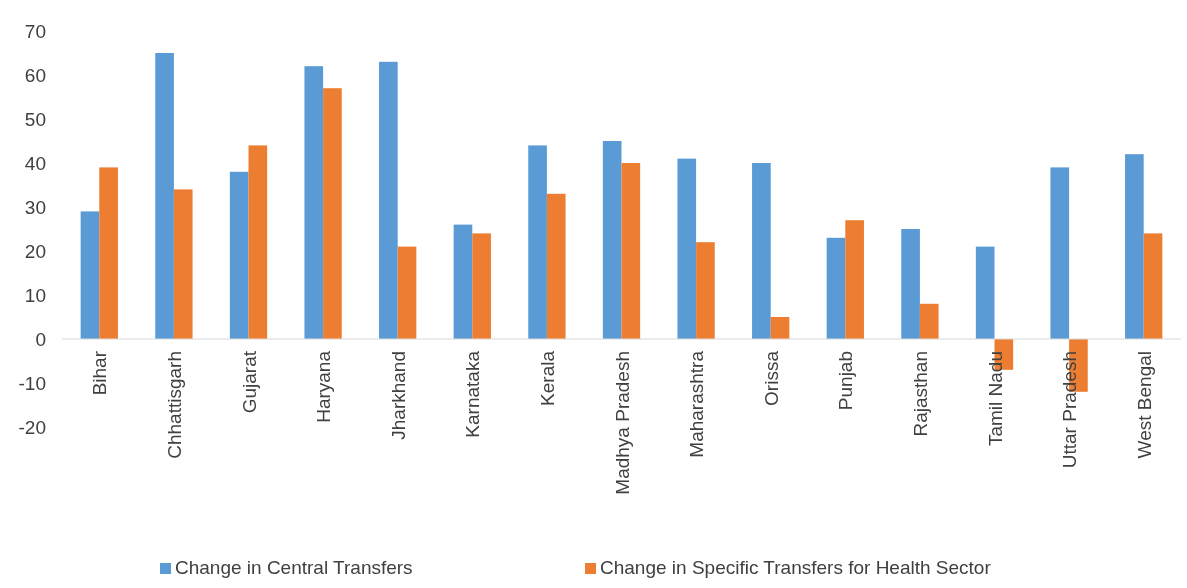 This screenshot has width=1187, height=588. What do you see at coordinates (174, 405) in the screenshot?
I see `x-tick-label: Chhattisgarh` at bounding box center [174, 405].